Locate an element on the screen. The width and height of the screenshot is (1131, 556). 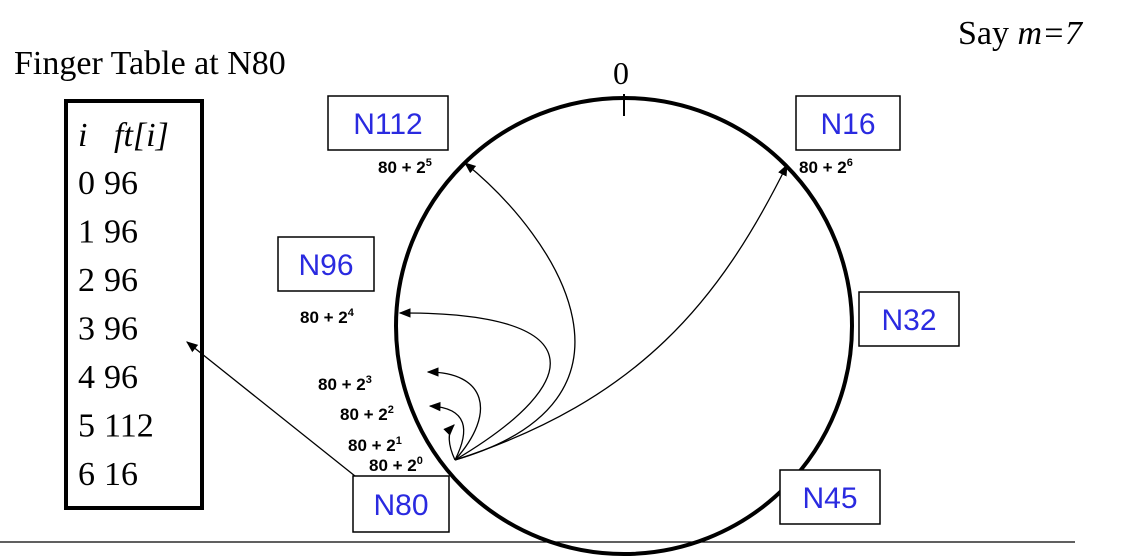
finger-label-0: 80 + 20 is located at coordinates (396, 465).